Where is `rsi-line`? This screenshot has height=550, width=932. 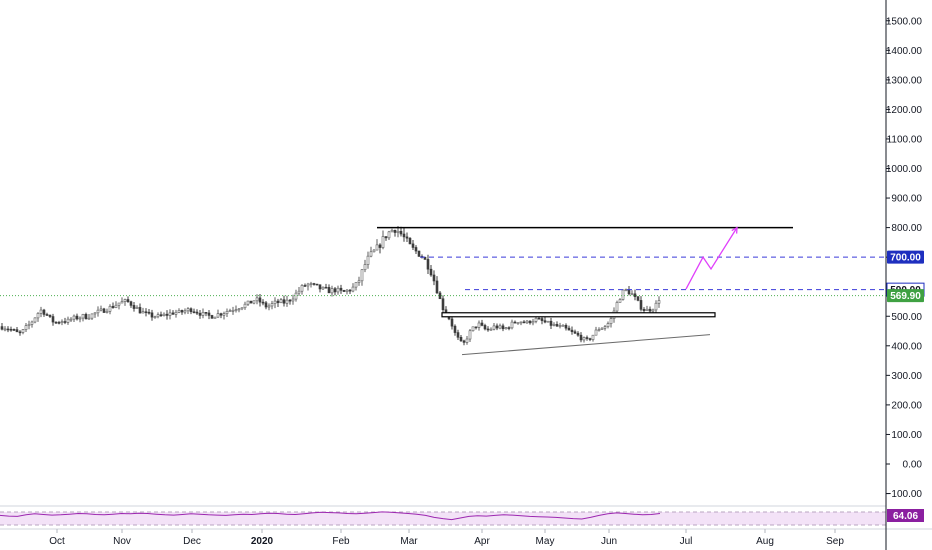
rsi-line is located at coordinates (330, 516).